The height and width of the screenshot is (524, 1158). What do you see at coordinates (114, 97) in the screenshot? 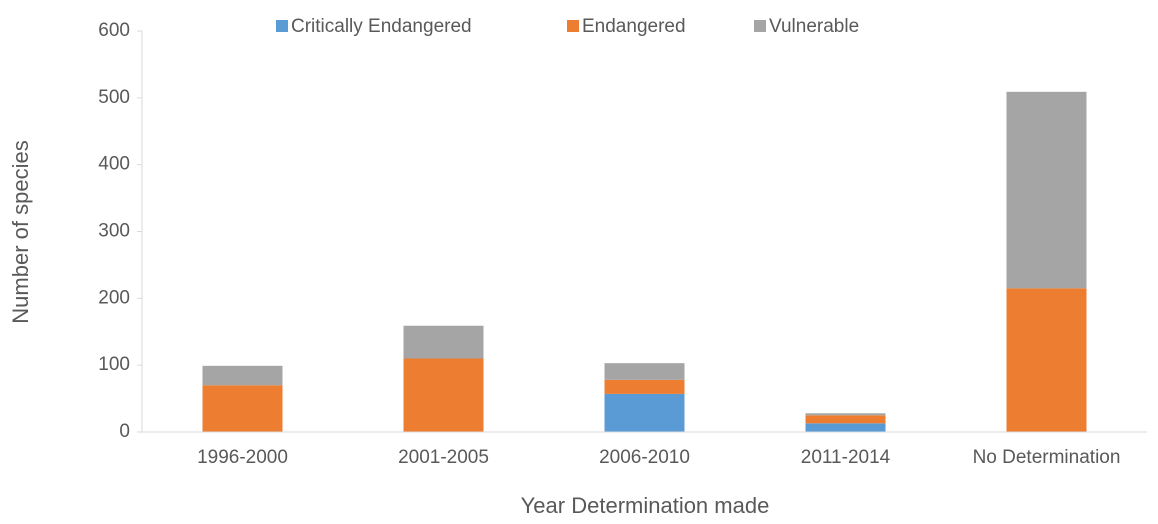
I see `y-tick-label: 500` at bounding box center [114, 97].